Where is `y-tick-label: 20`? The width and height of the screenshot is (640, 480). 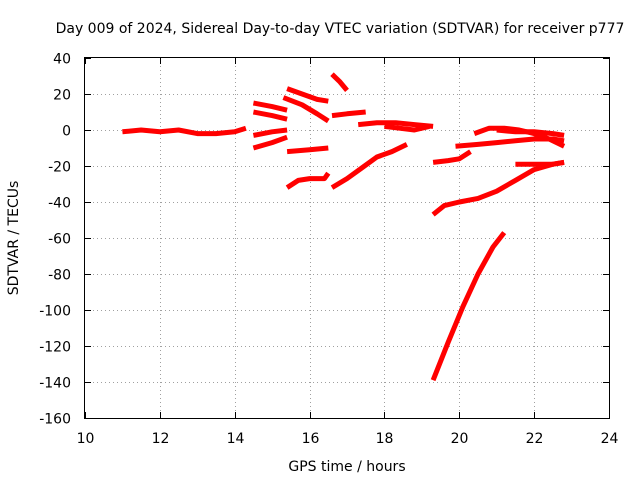
y-tick-label: 20 is located at coordinates (62, 96).